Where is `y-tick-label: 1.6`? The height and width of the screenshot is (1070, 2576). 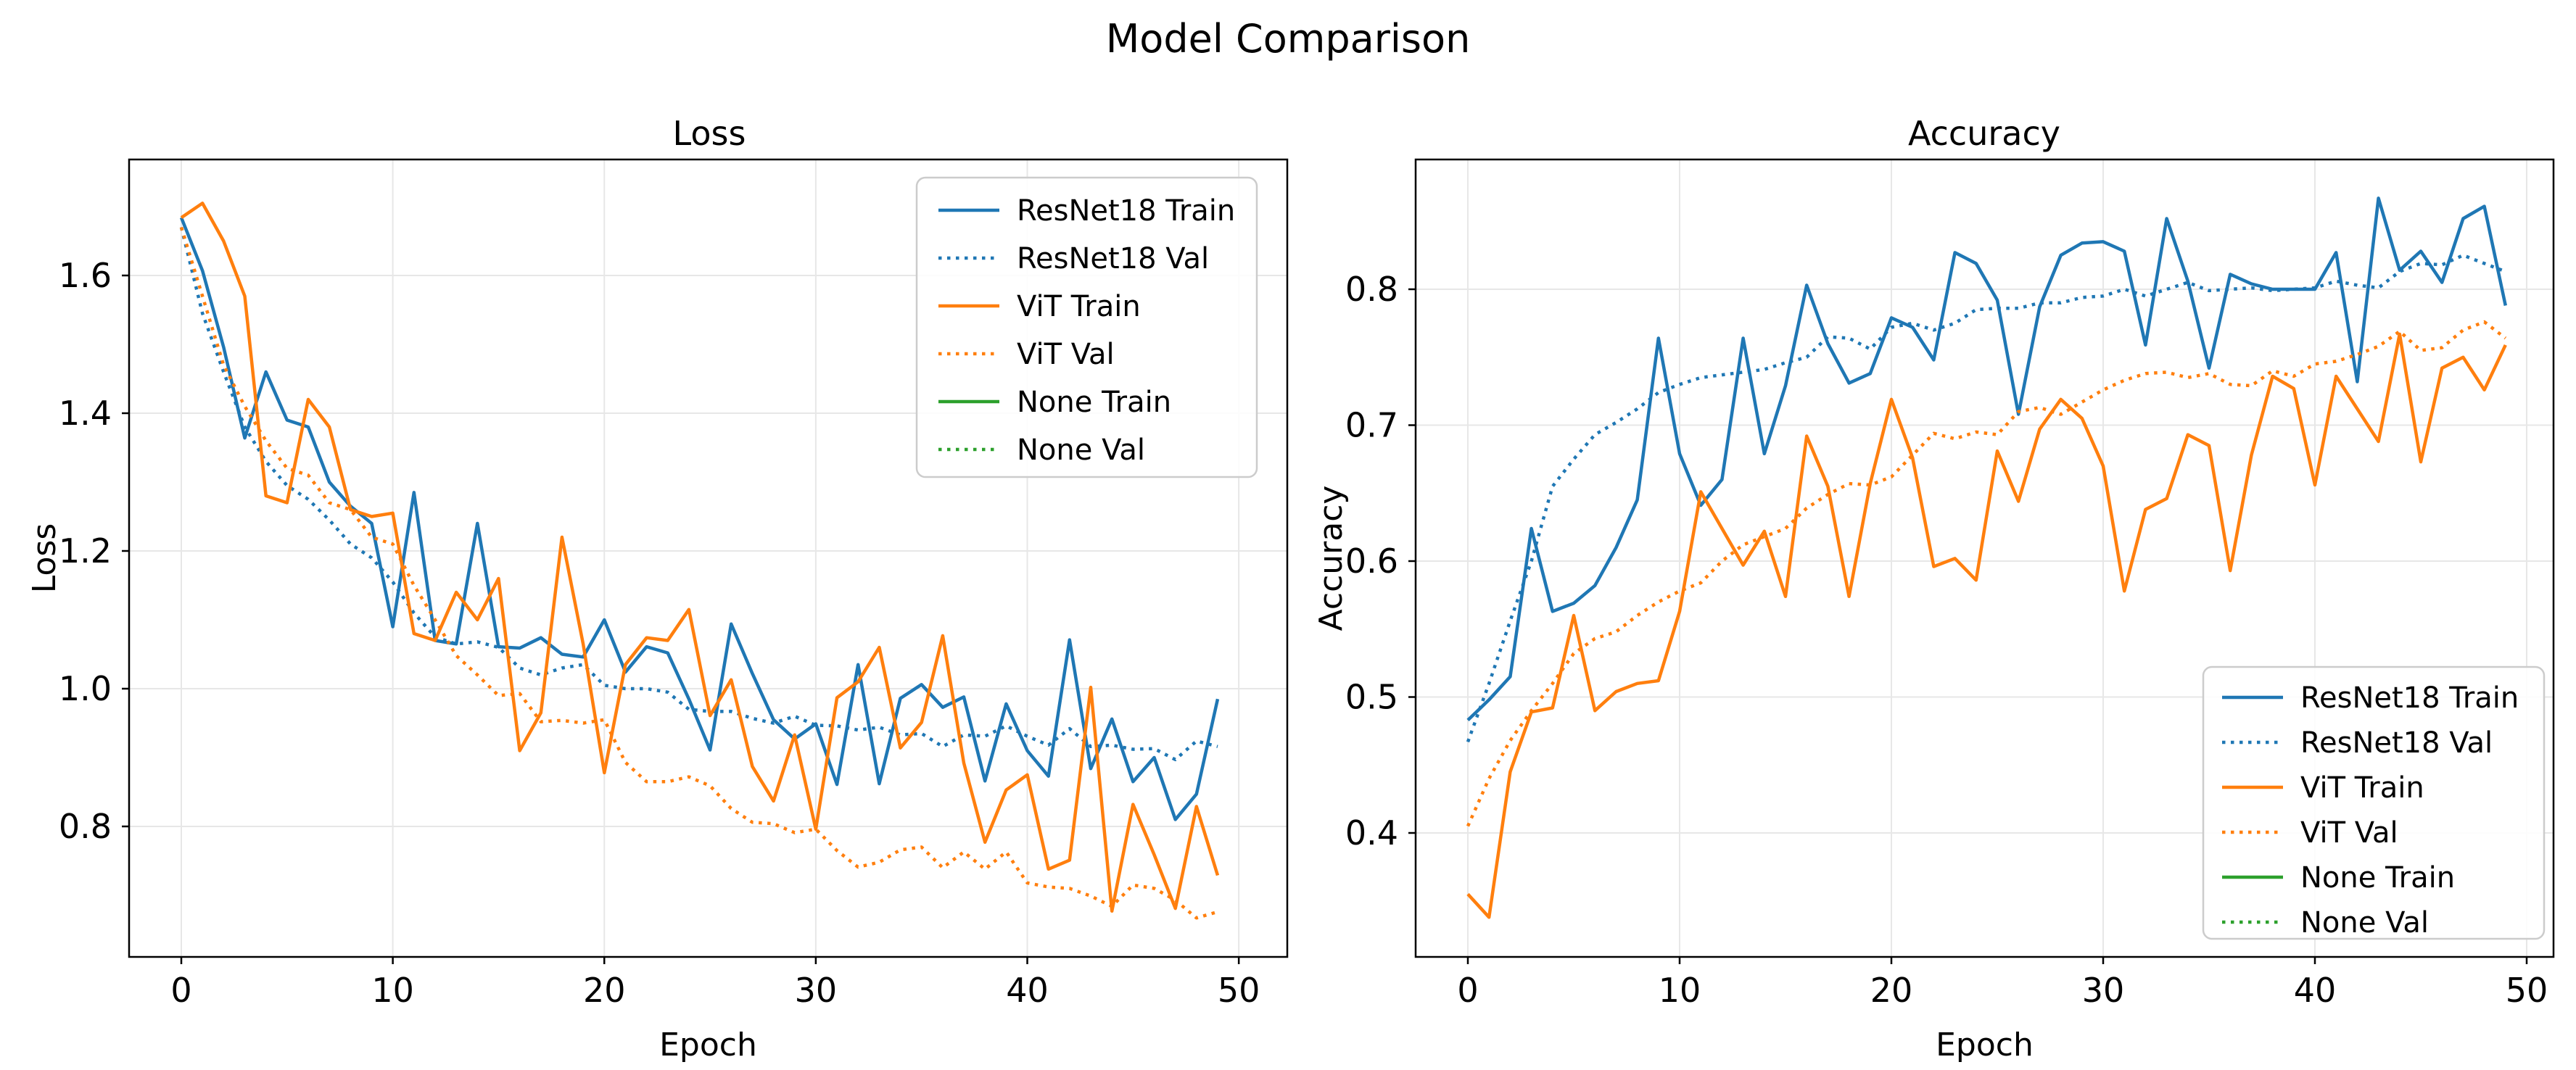
y-tick-label: 1.6 is located at coordinates (85, 276).